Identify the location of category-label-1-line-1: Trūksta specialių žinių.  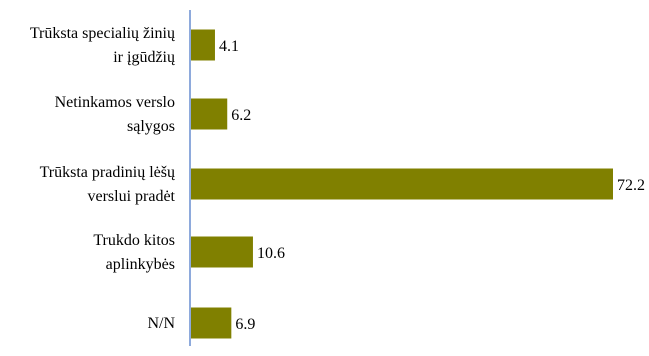
(103, 33).